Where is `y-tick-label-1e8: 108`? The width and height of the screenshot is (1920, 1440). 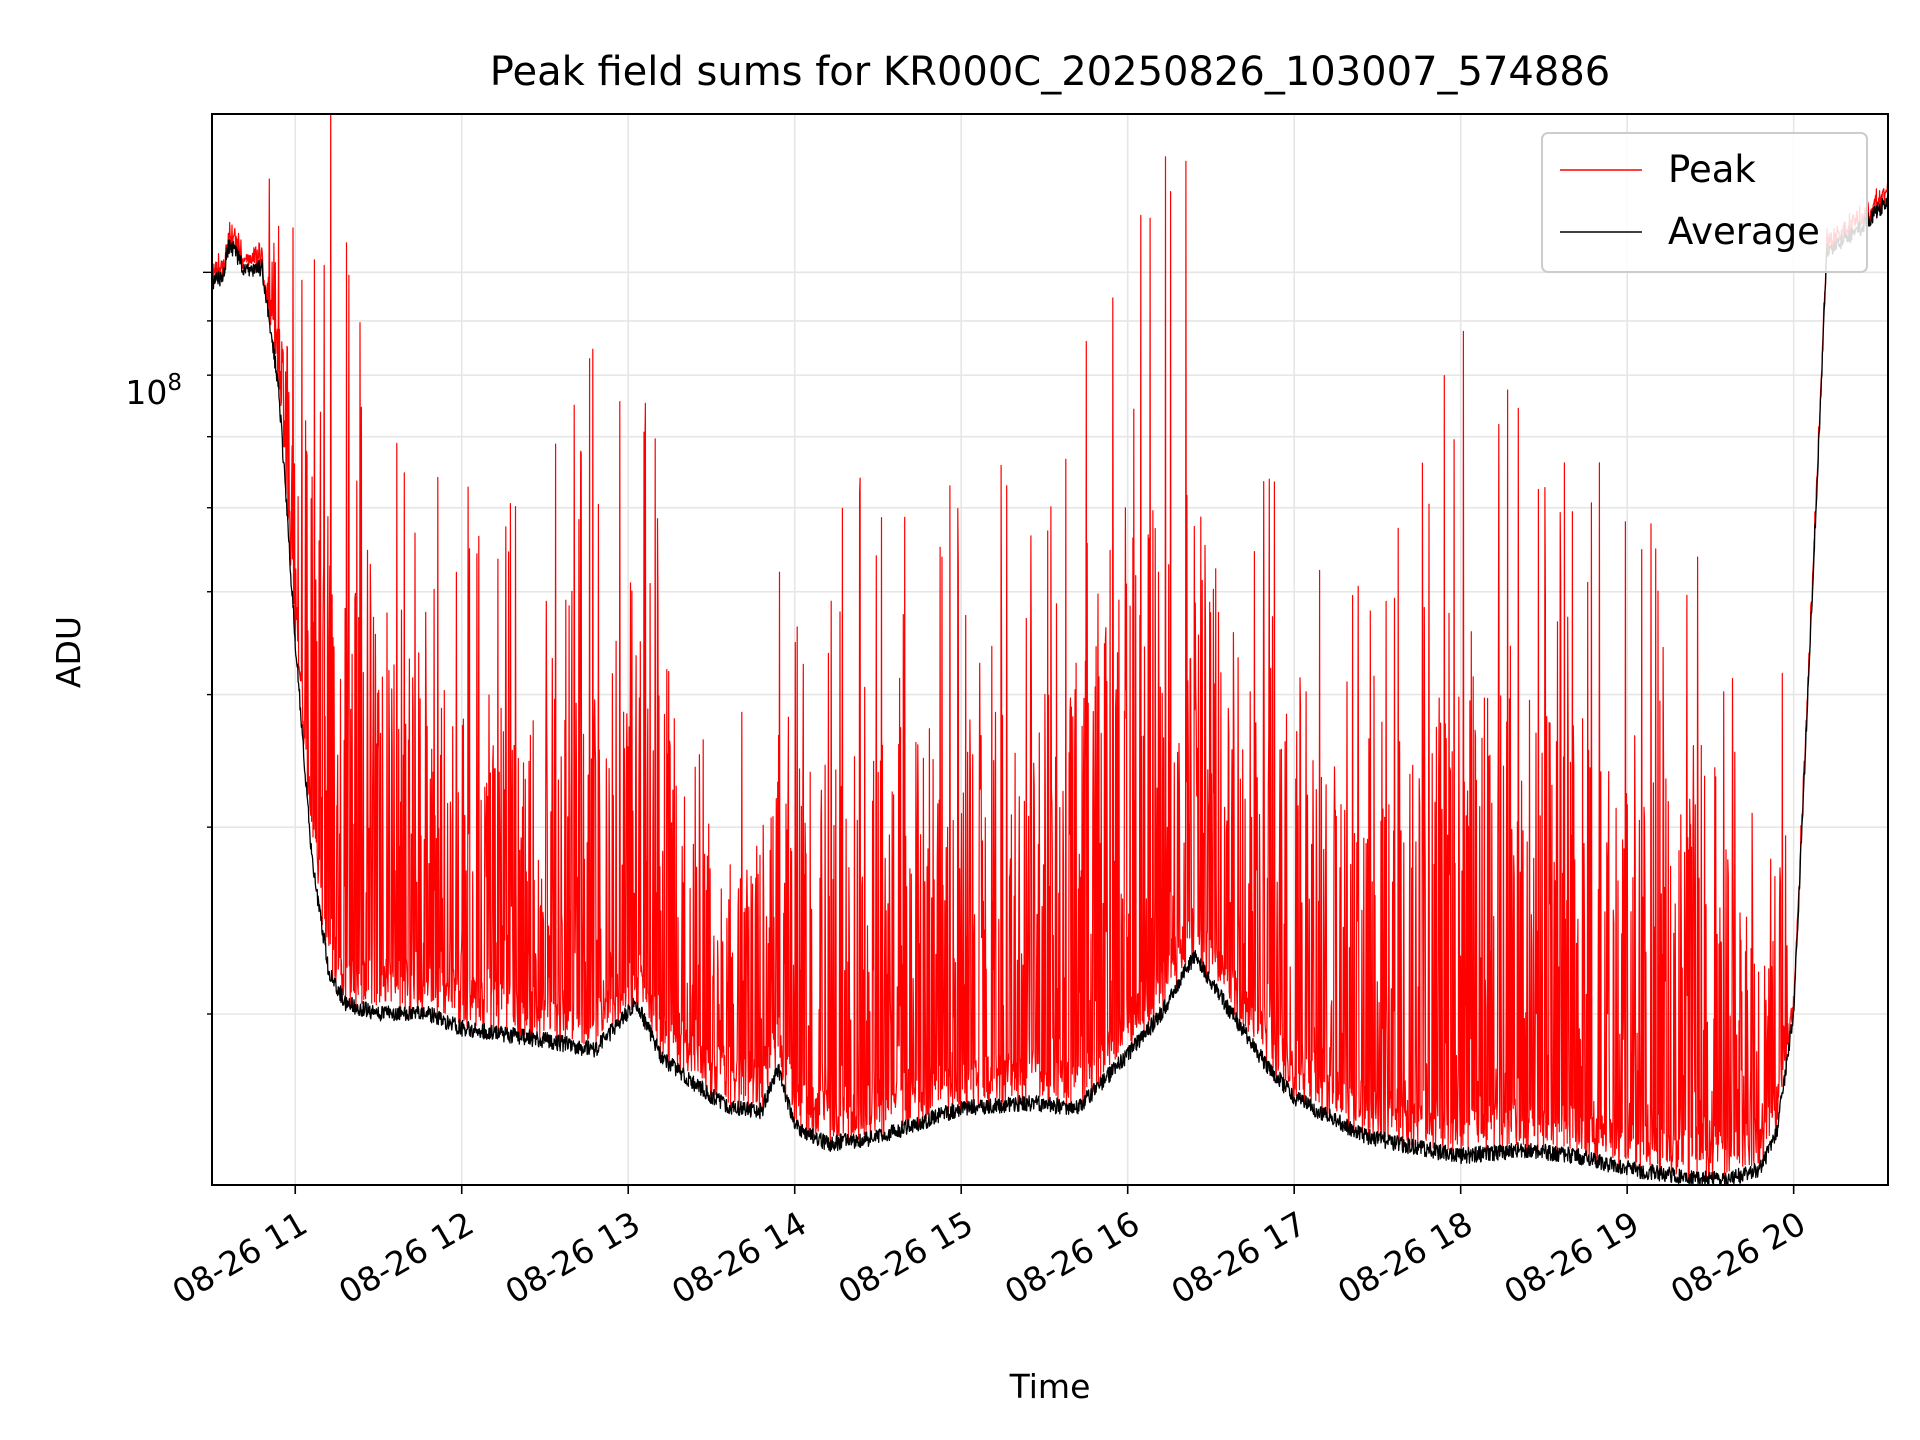 y-tick-label-1e8: 108 is located at coordinates (153, 391).